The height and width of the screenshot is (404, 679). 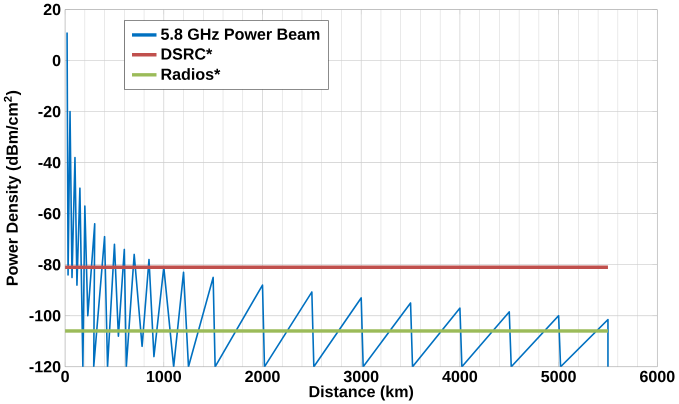 I want to click on y-tick-label: -80, so click(x=49, y=264).